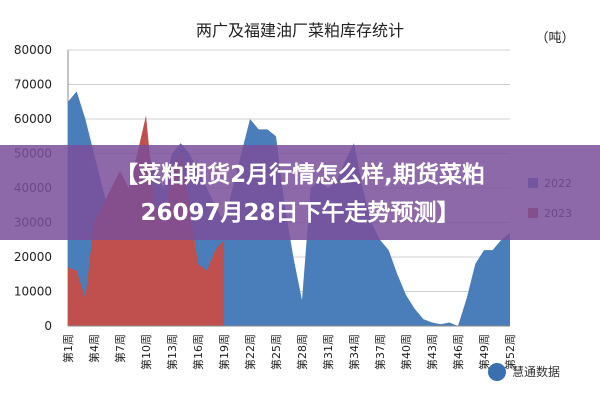 This screenshot has width=600, height=400. Describe the element at coordinates (510, 352) in the screenshot. I see `x-tick-label: 第52周` at that location.